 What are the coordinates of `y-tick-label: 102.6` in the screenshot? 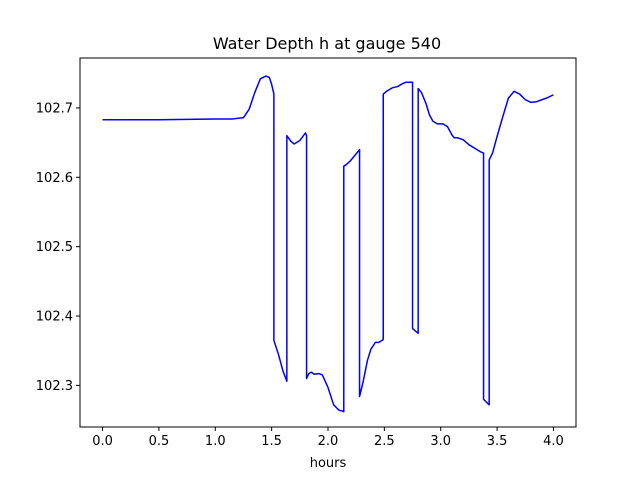 It's located at (54, 178).